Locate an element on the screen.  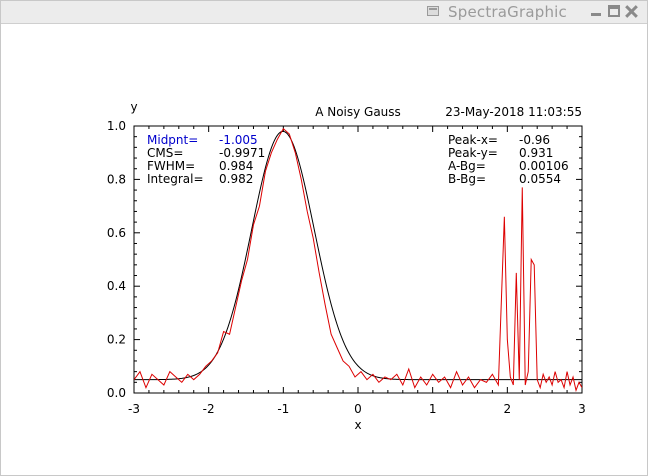
y-tick-label: 0.6 is located at coordinates (116, 233).